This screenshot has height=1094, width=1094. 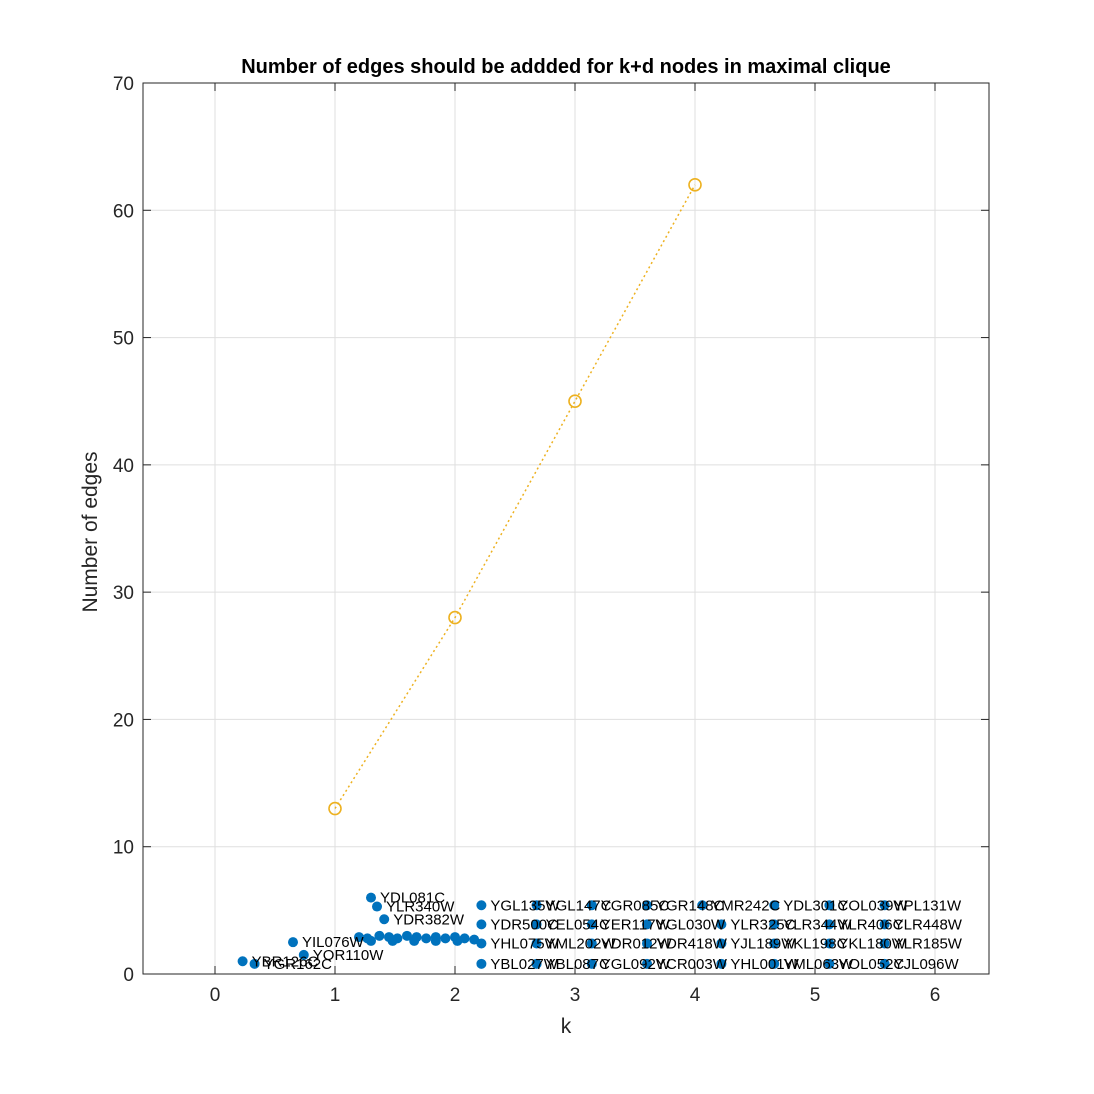 I want to click on y-axis-label: Number of edges, so click(x=90, y=531).